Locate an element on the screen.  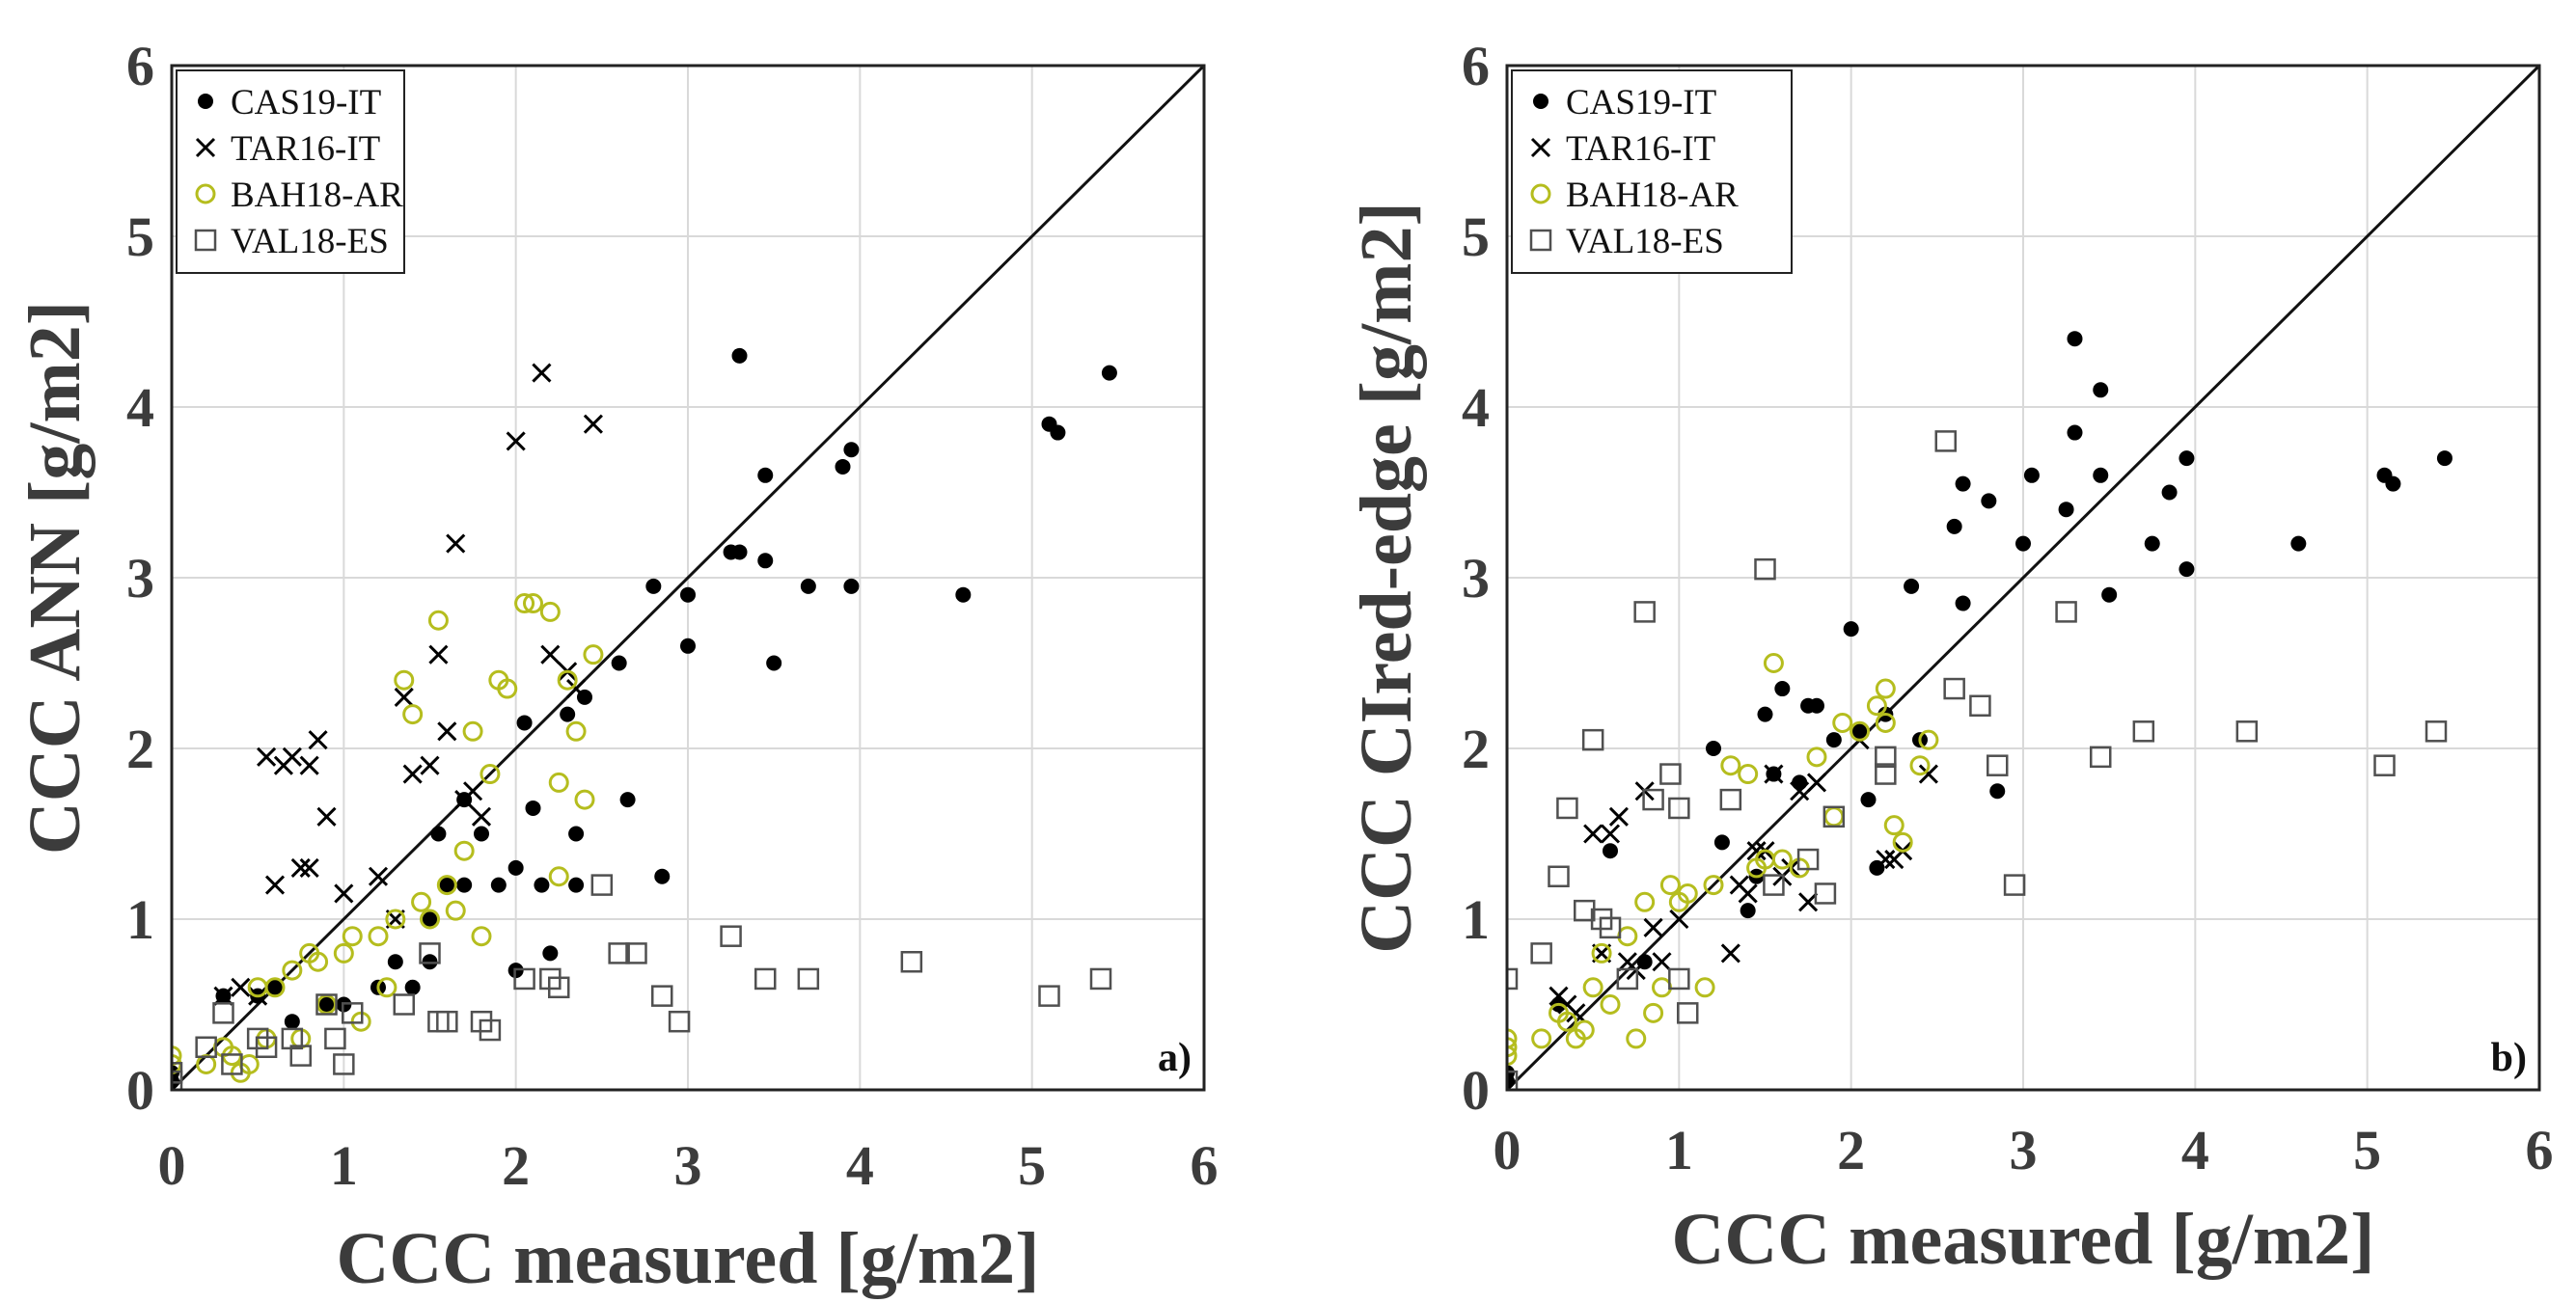
legend-marker-tar16-it is located at coordinates (1540, 147).